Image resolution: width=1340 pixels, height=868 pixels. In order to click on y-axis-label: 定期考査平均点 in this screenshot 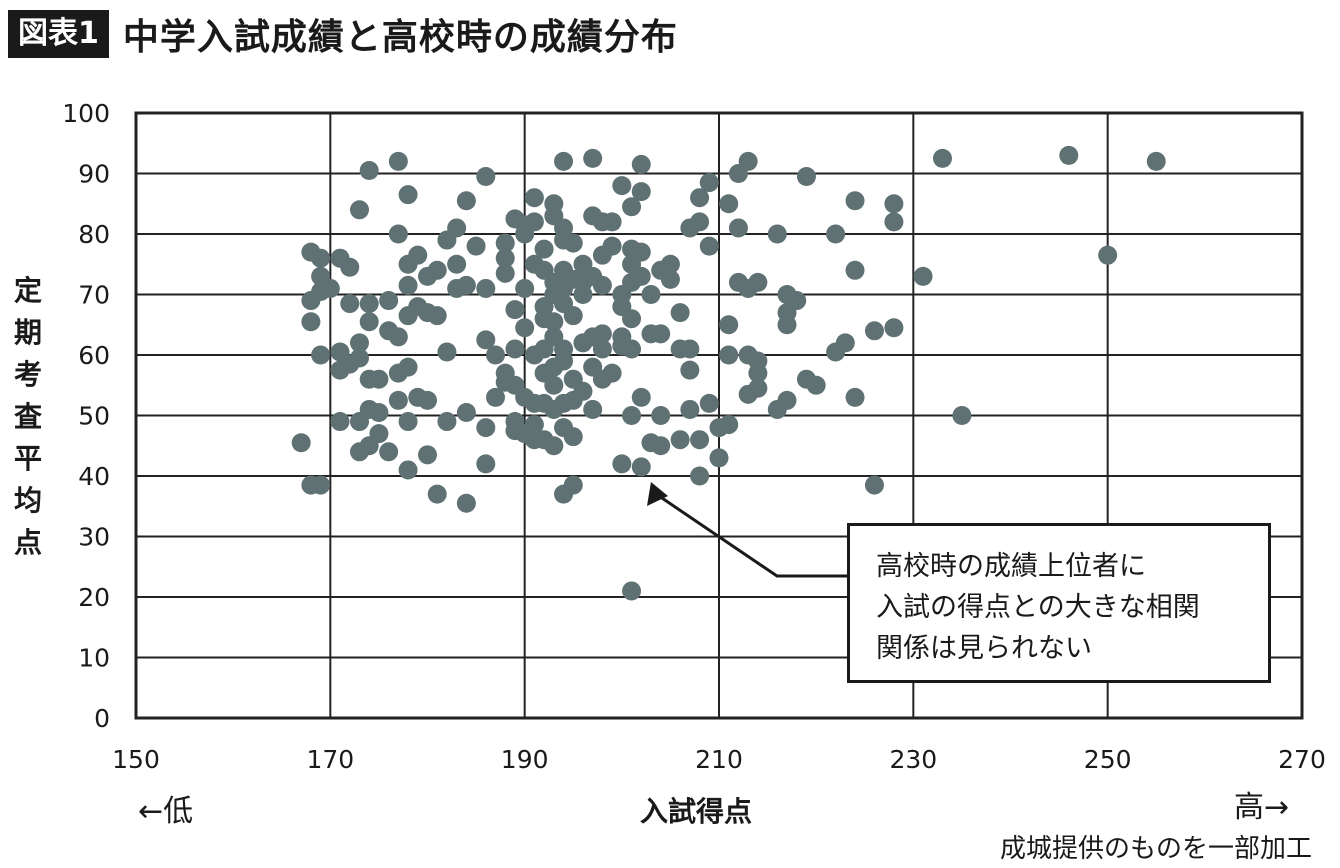, I will do `click(28, 417)`.